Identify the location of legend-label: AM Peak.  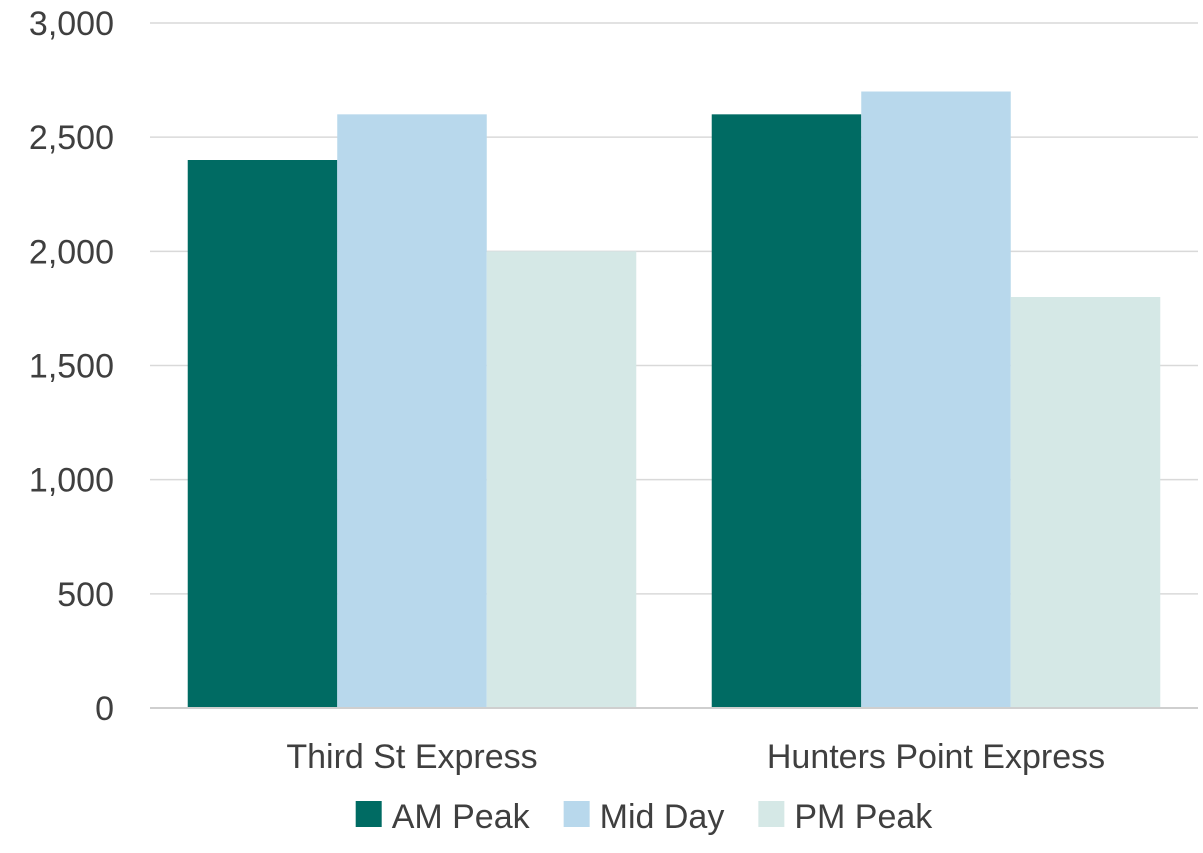
(461, 817).